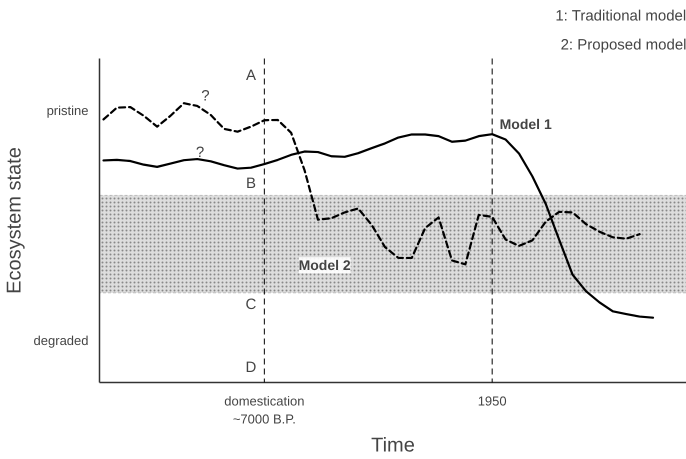 The image size is (686, 459). Describe the element at coordinates (264, 410) in the screenshot. I see `x-tick-label: domestication ~7000 B.P.` at that location.